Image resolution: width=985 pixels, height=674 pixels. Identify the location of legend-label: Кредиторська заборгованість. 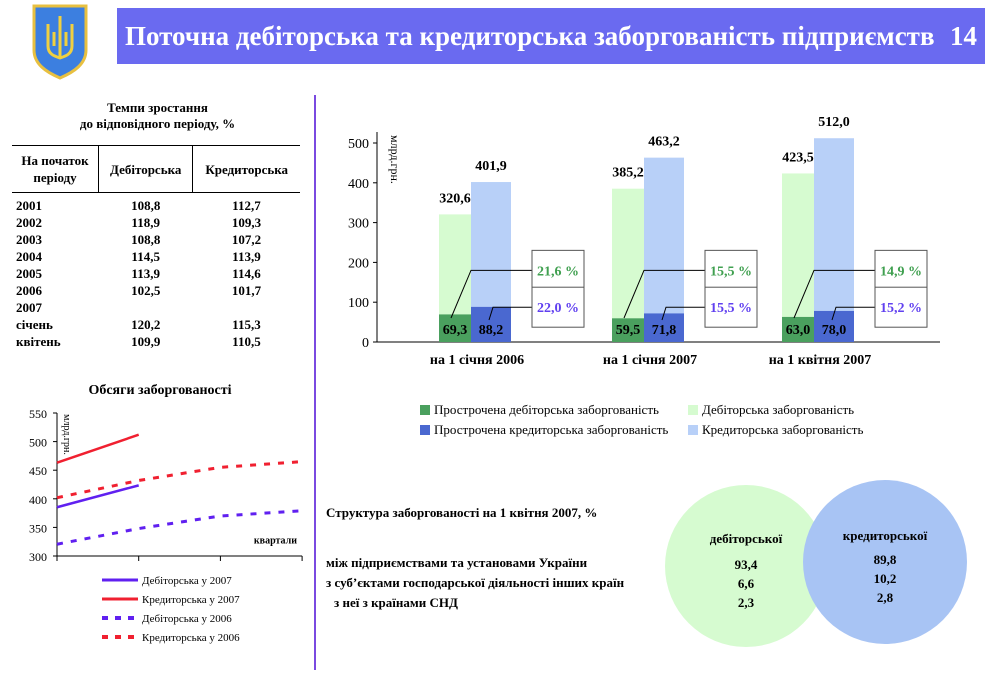
(783, 429).